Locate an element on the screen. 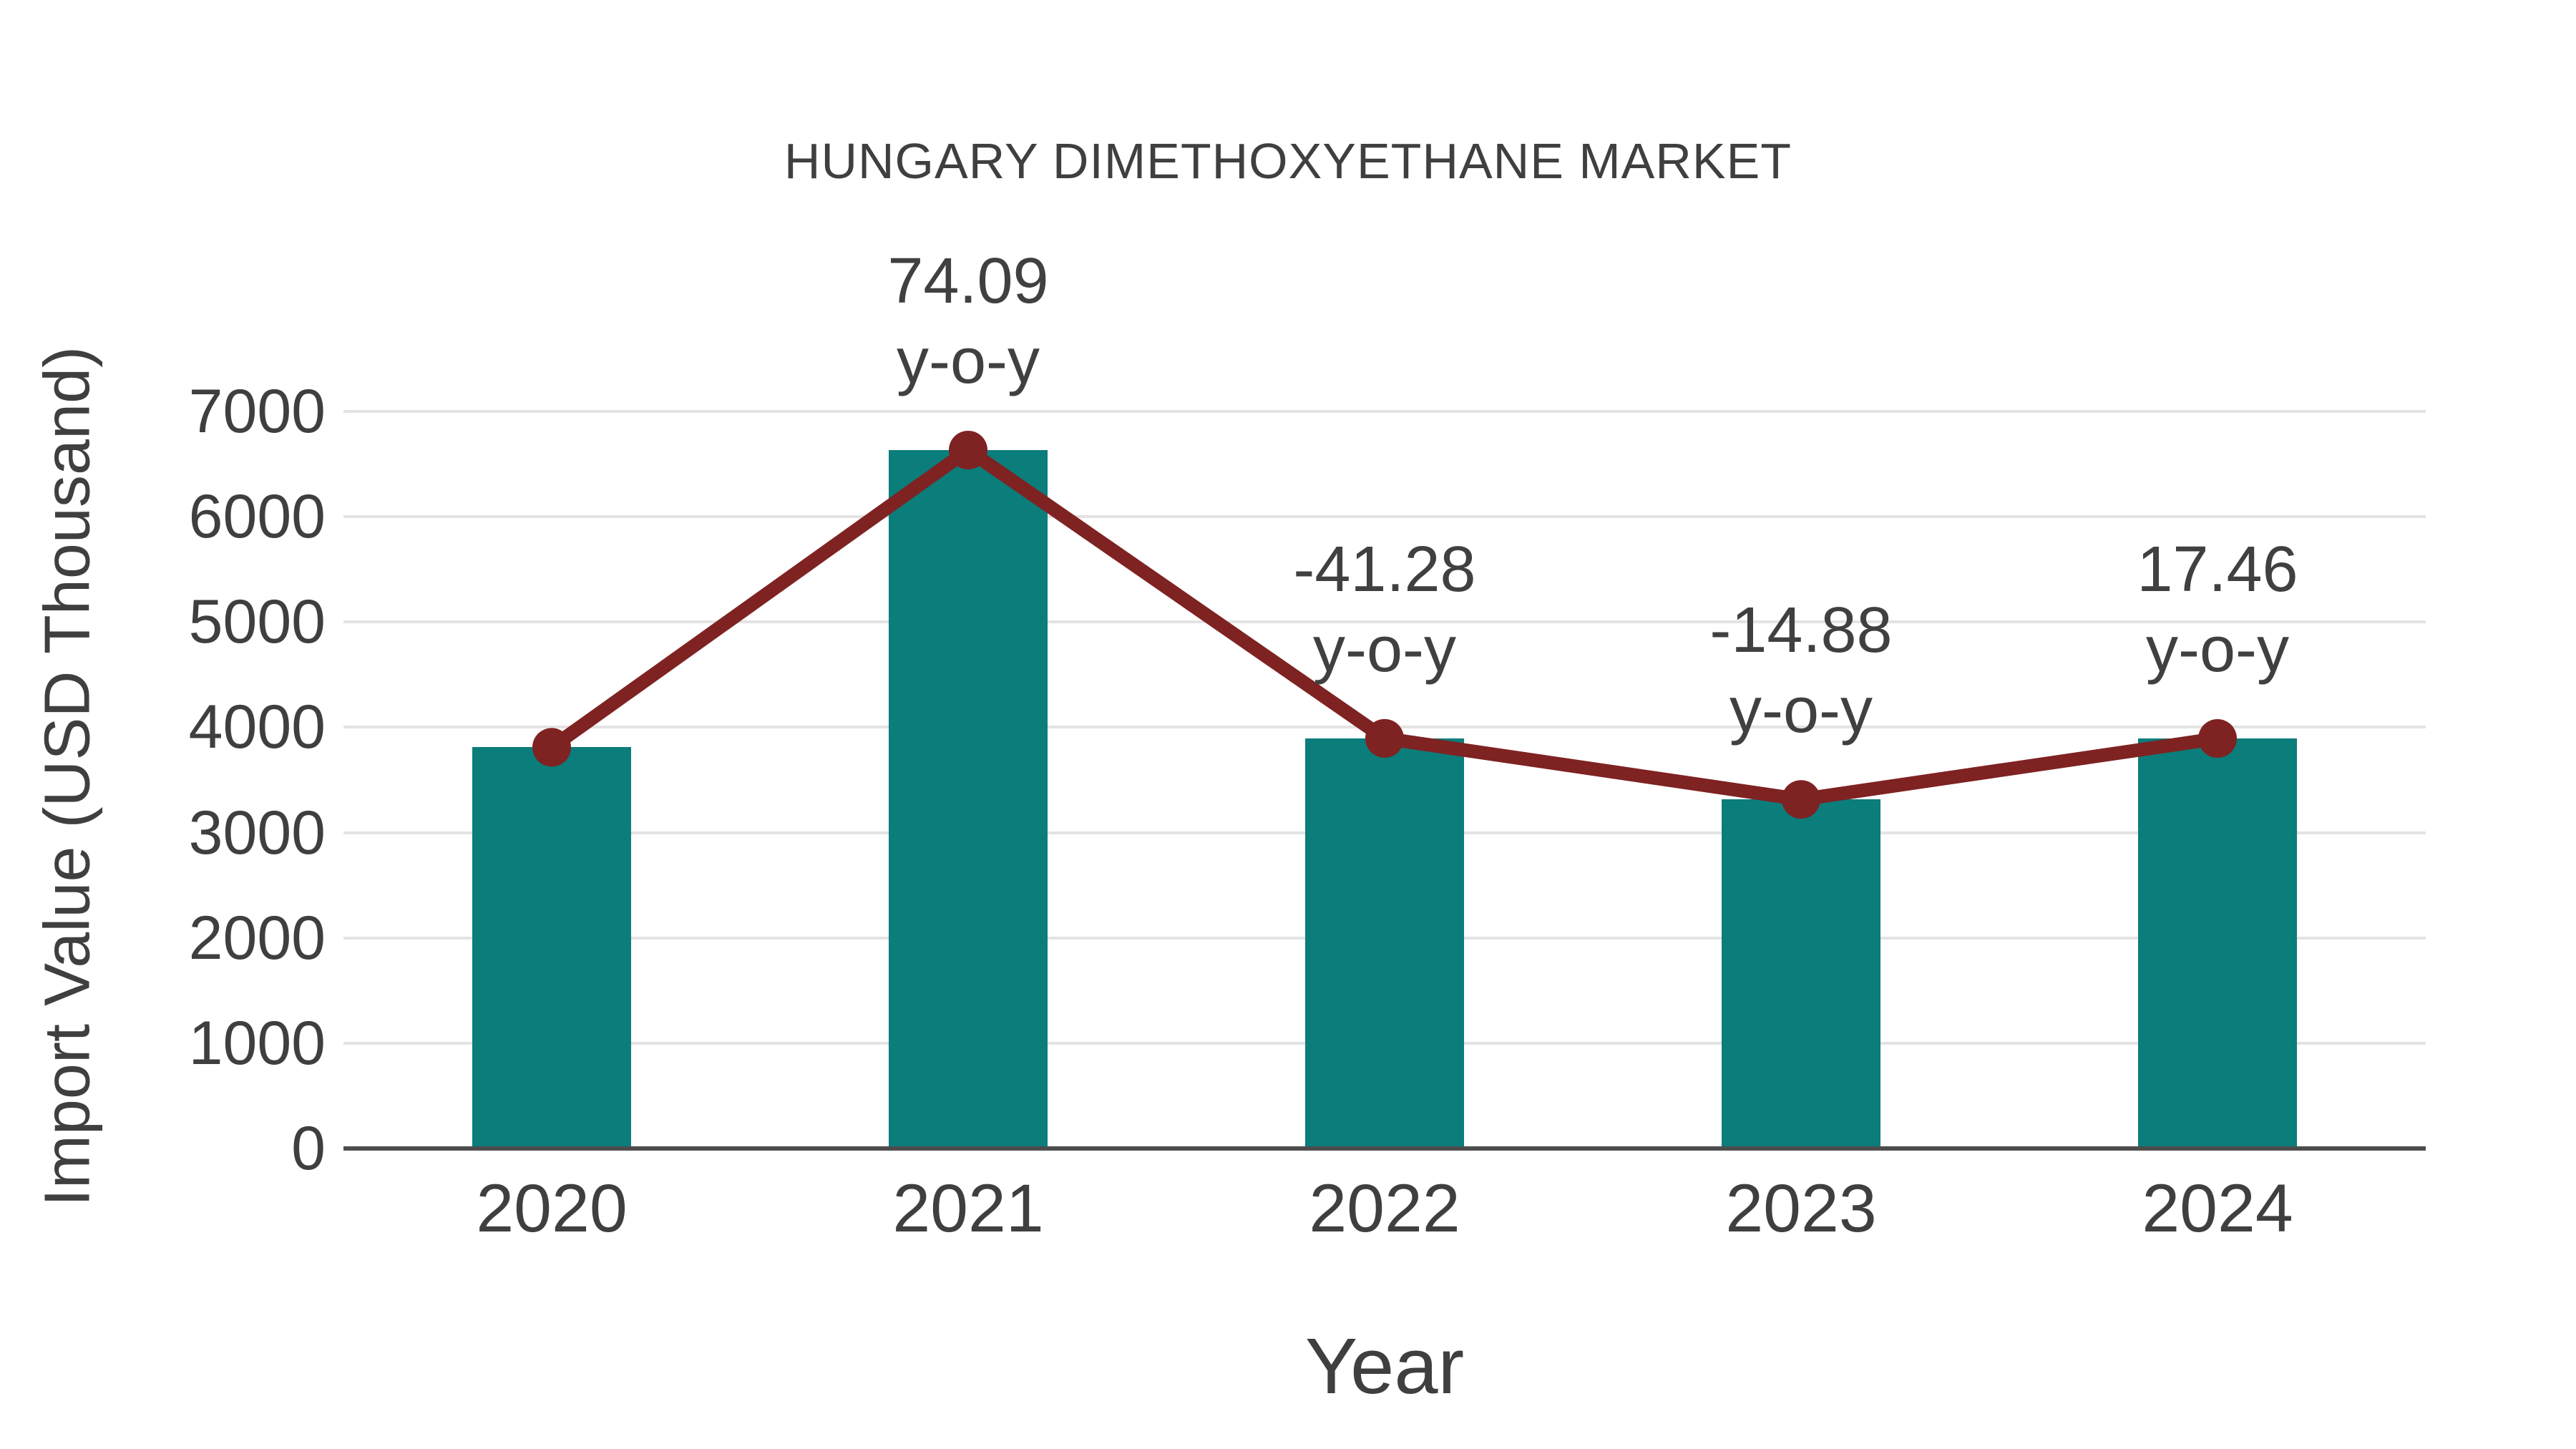 Image resolution: width=2576 pixels, height=1449 pixels. bar-2024 is located at coordinates (2217, 943).